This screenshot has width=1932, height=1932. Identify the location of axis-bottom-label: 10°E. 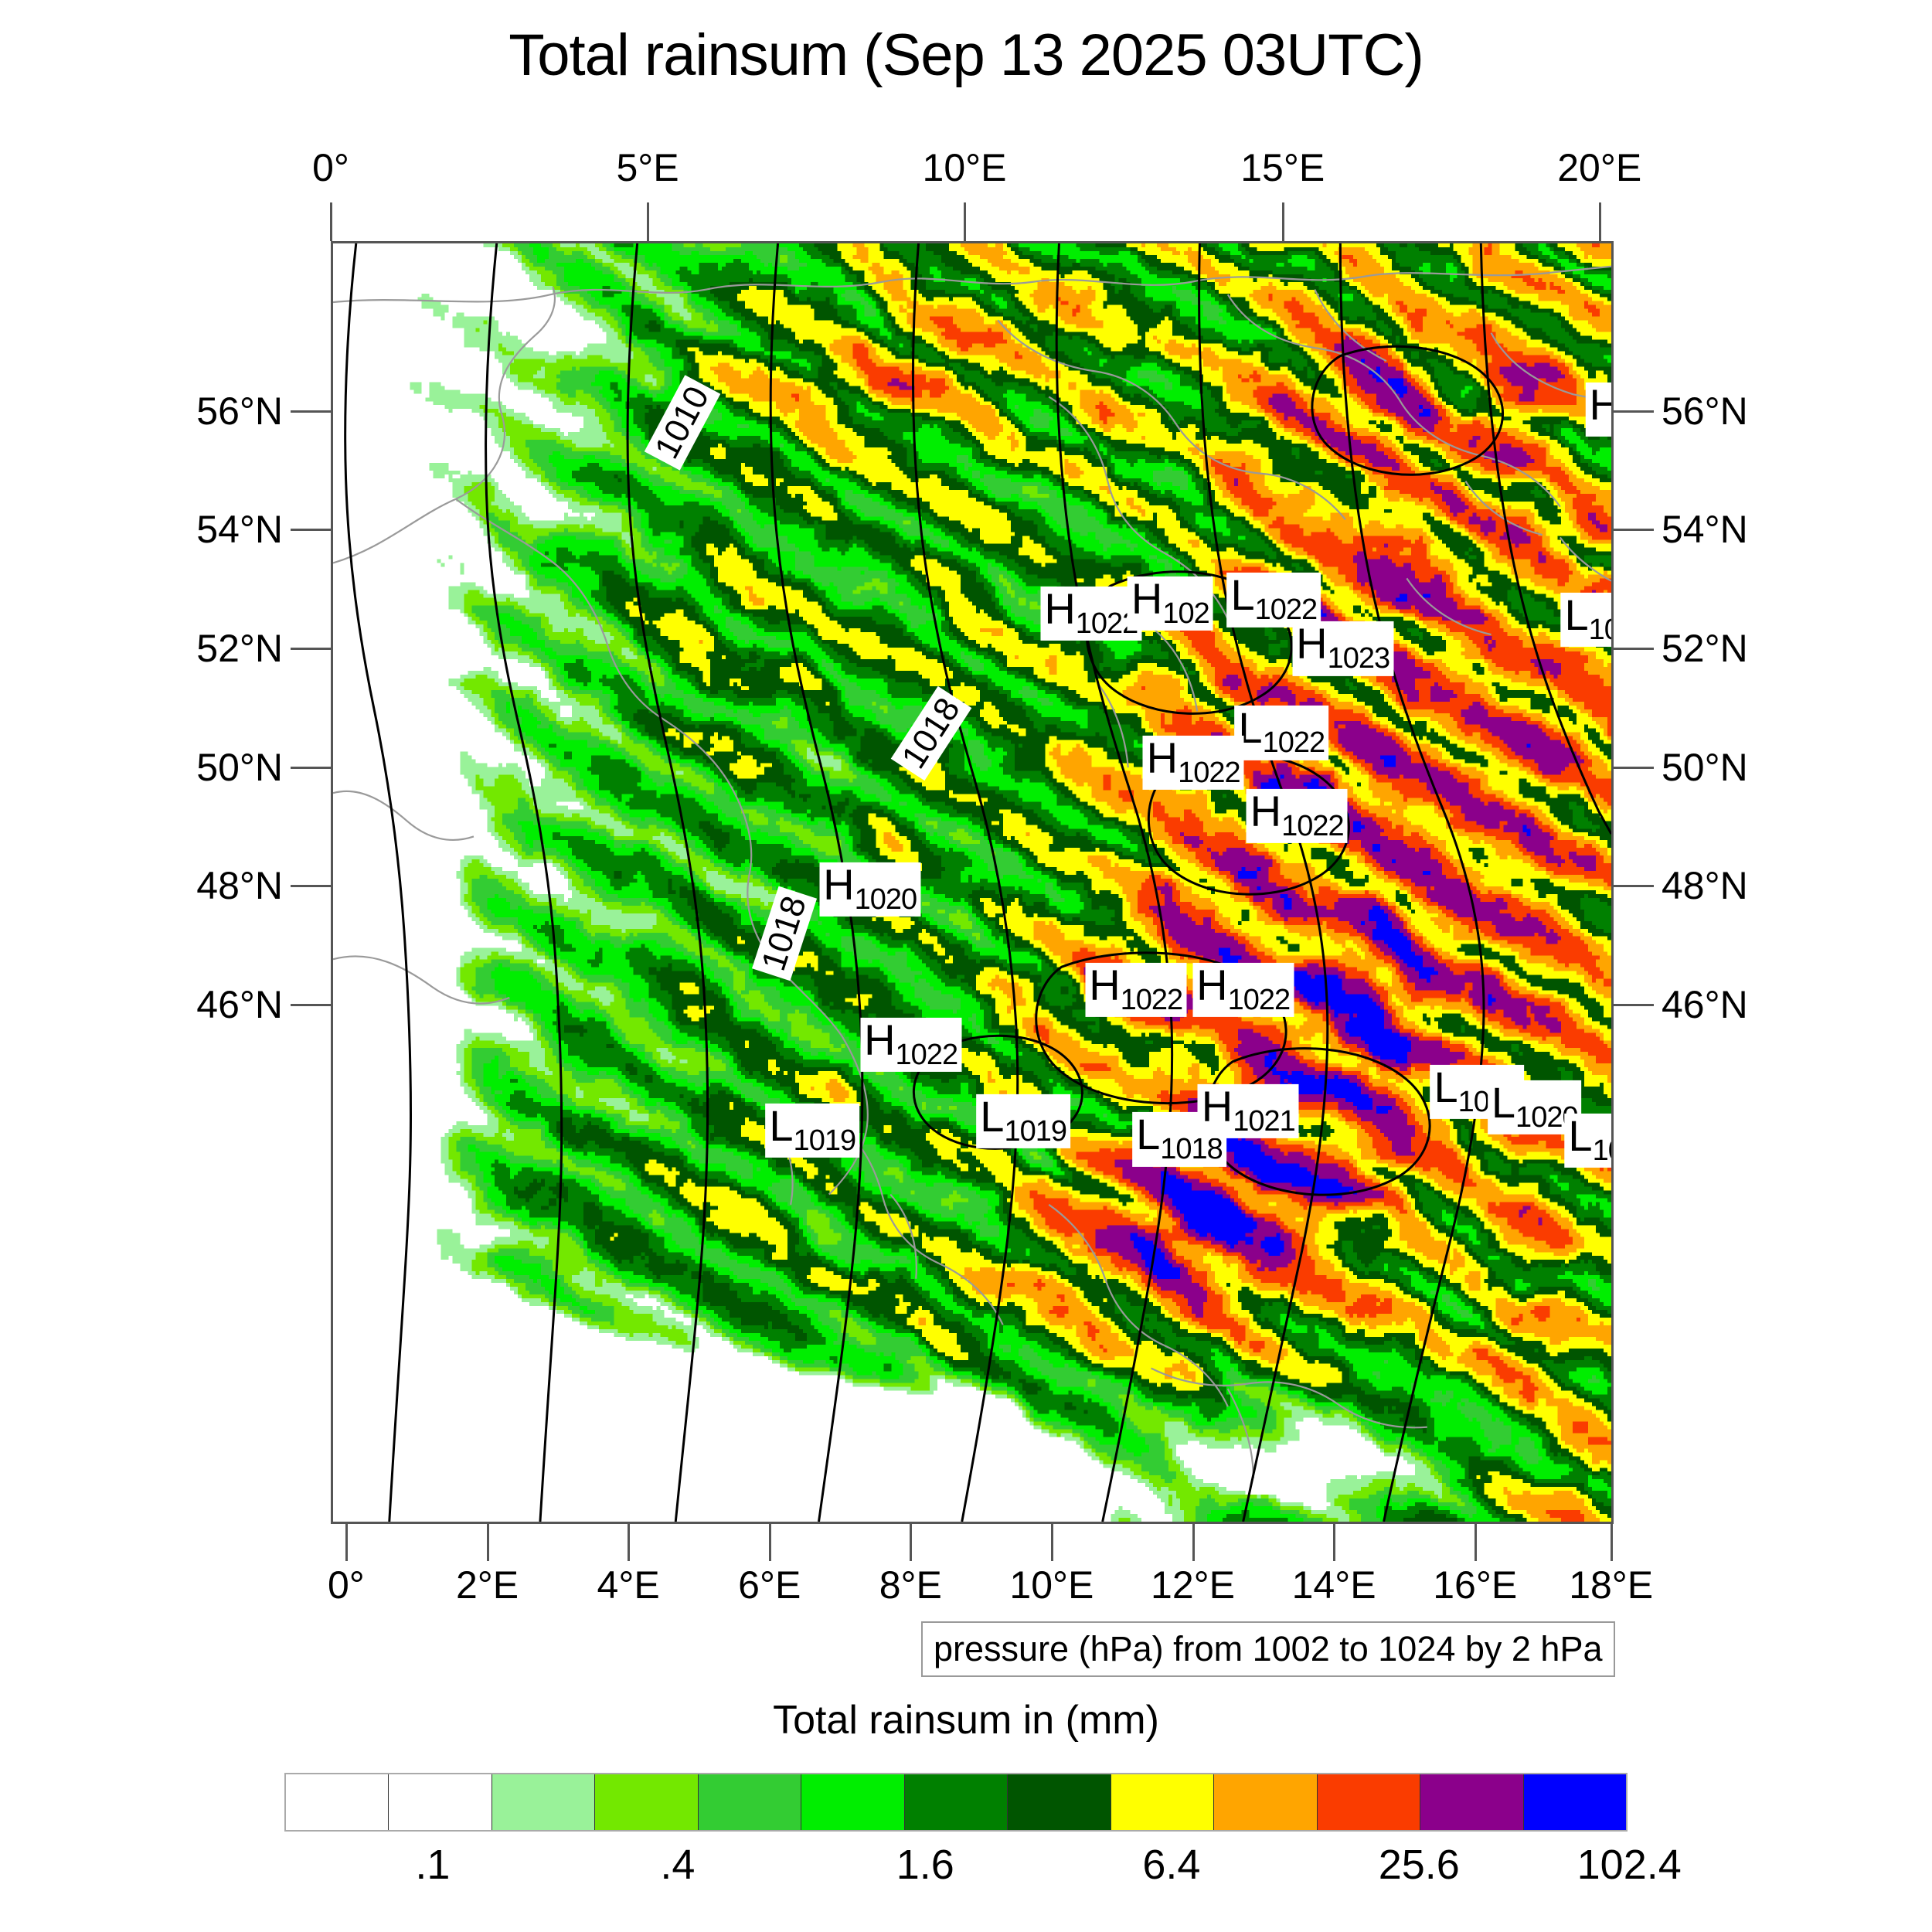
(1051, 1585).